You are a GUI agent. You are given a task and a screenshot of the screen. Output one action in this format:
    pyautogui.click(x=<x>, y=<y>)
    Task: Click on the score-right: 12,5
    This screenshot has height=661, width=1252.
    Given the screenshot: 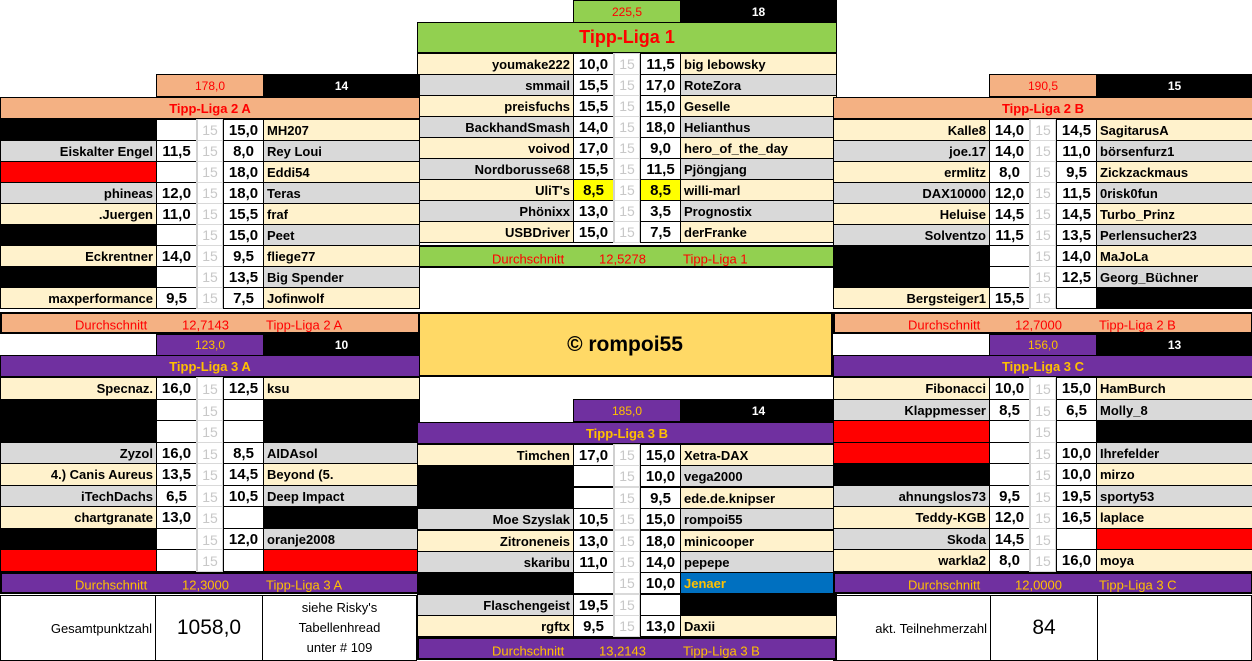 What is the action you would take?
    pyautogui.click(x=243, y=388)
    